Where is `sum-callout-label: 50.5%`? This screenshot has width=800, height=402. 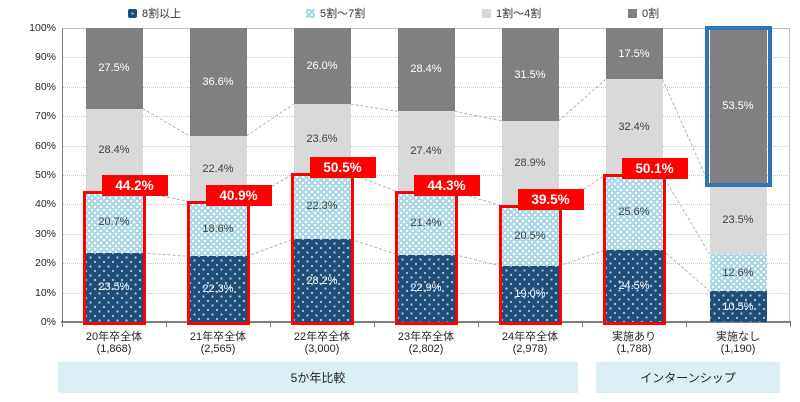
sum-callout-label: 50.5% is located at coordinates (342, 167).